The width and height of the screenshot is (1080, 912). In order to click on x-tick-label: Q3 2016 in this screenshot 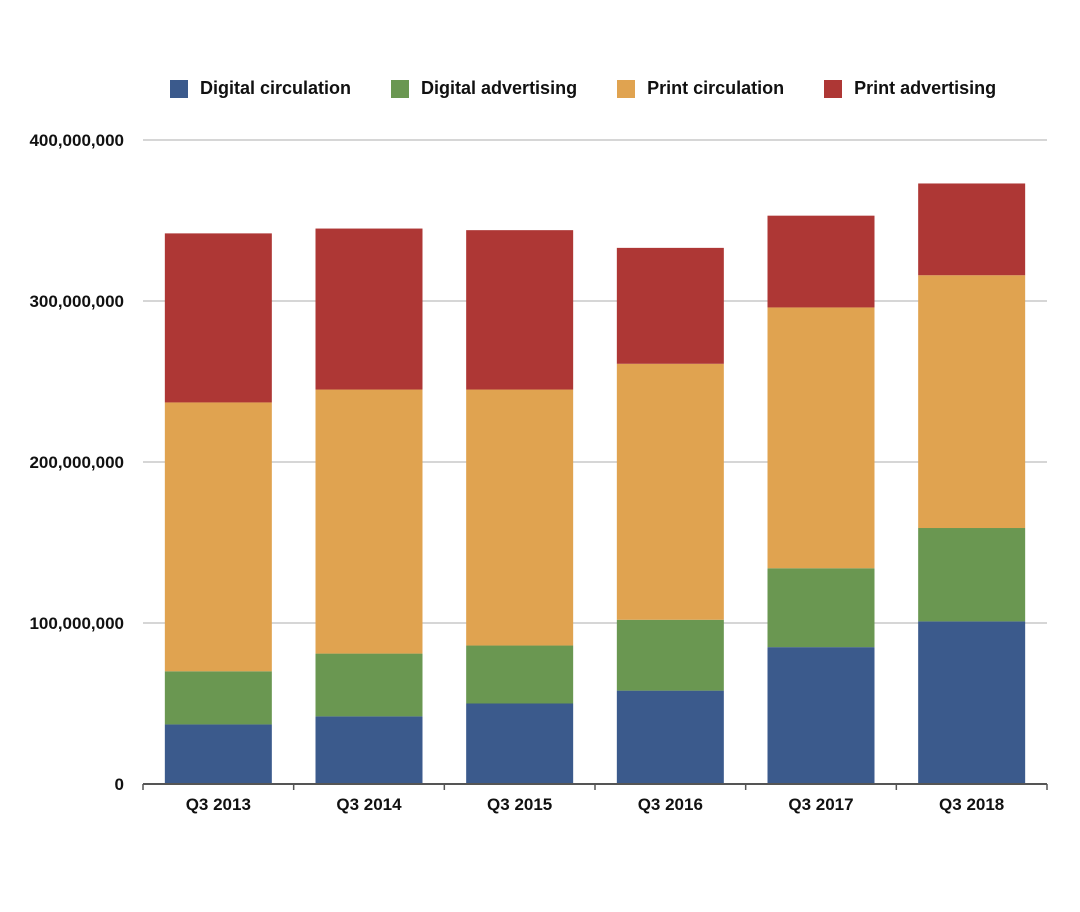, I will do `click(670, 804)`.